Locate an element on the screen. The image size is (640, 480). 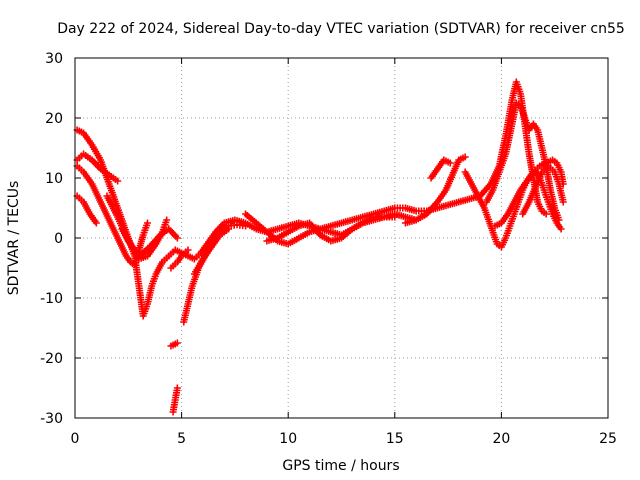
y-tick-label: -30 is located at coordinates (51, 419).